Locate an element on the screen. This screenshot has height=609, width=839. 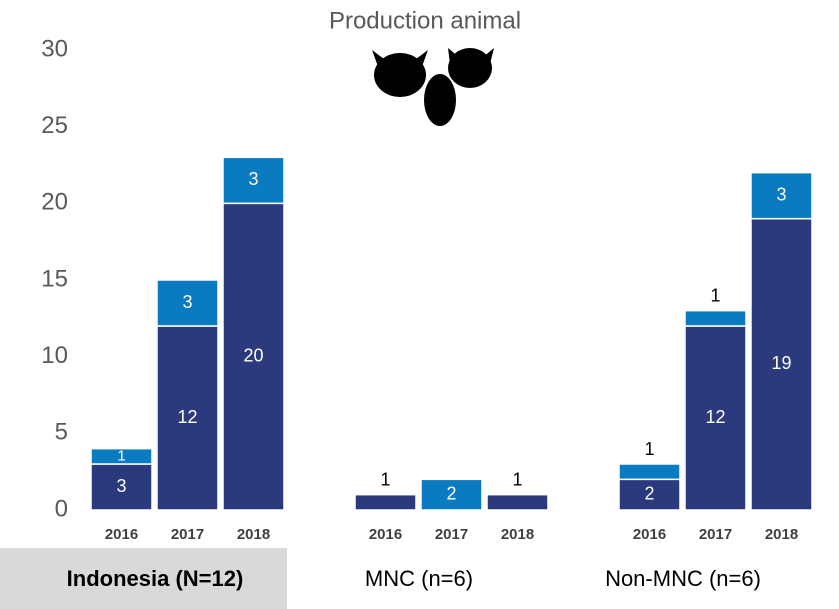
group-highlight is located at coordinates (143, 578).